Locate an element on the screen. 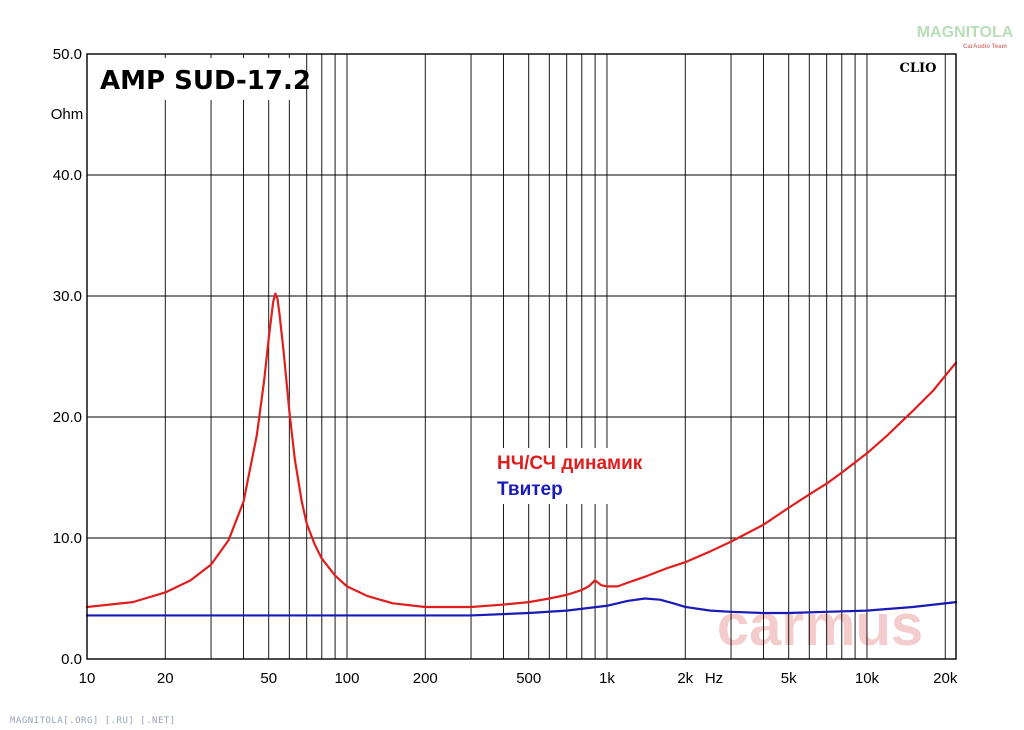 The image size is (1024, 730). y-tick-label: 50.0 is located at coordinates (67, 54).